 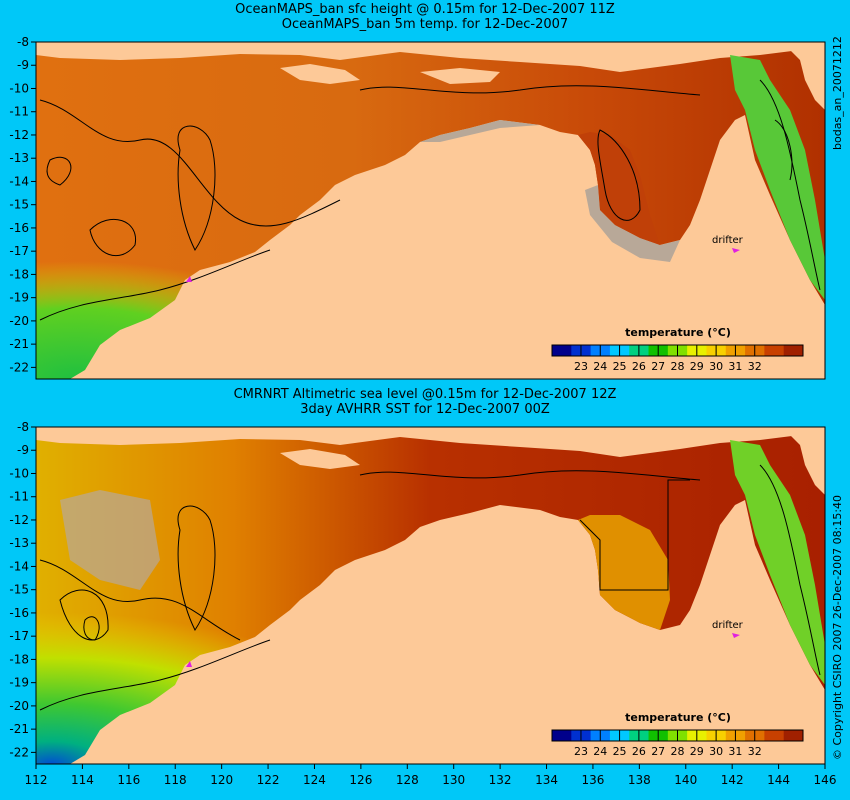 I want to click on bottom-colorbar-title: temperature (°C), so click(x=678, y=717).